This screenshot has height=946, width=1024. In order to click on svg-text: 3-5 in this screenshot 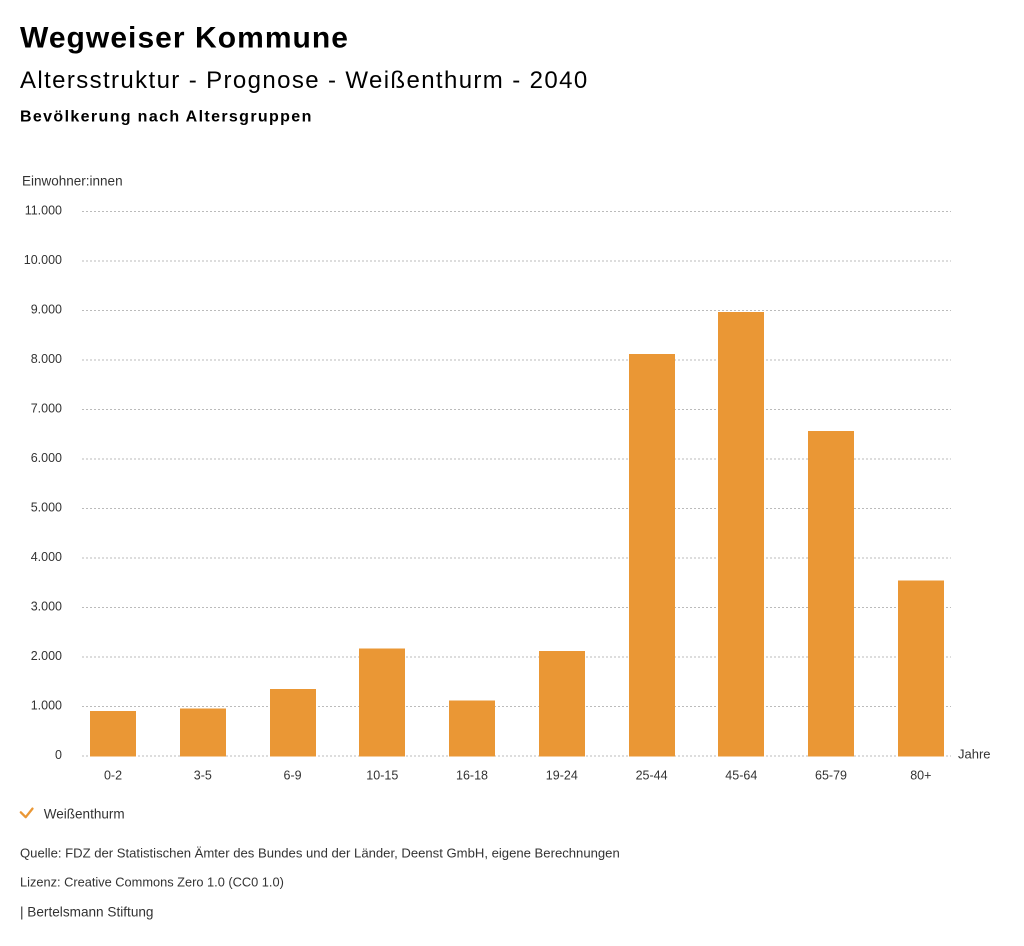, I will do `click(203, 776)`.